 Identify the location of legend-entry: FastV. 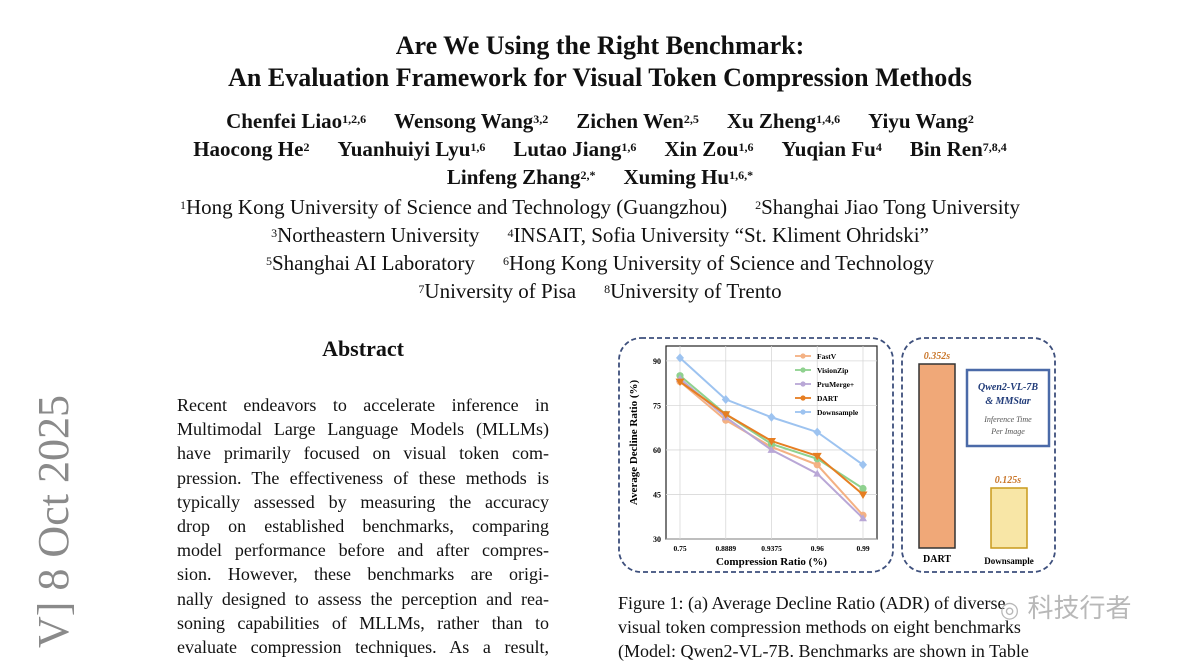
(827, 356).